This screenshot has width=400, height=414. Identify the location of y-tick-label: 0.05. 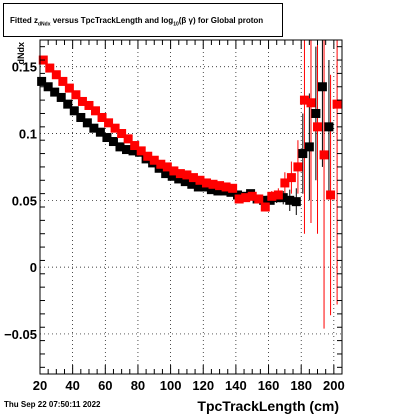
(24, 200).